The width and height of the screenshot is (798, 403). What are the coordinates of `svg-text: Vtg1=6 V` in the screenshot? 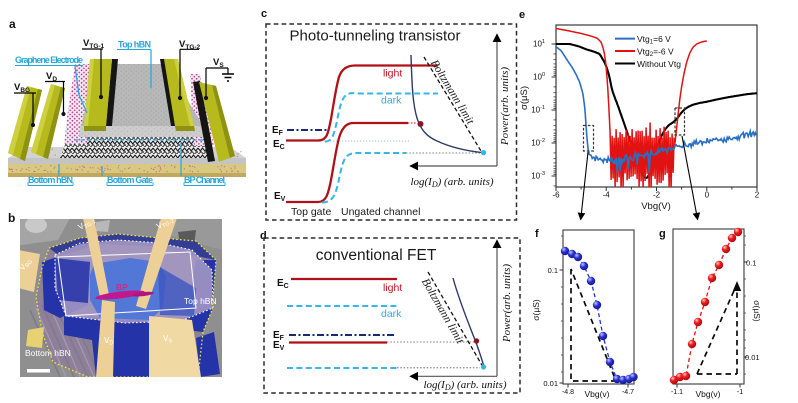 It's located at (654, 40).